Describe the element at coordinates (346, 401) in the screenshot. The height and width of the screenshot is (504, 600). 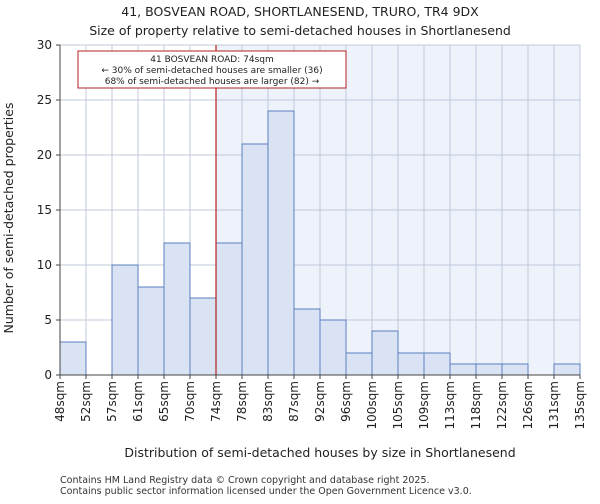
I see `x-tick-label: 96sqm` at that location.